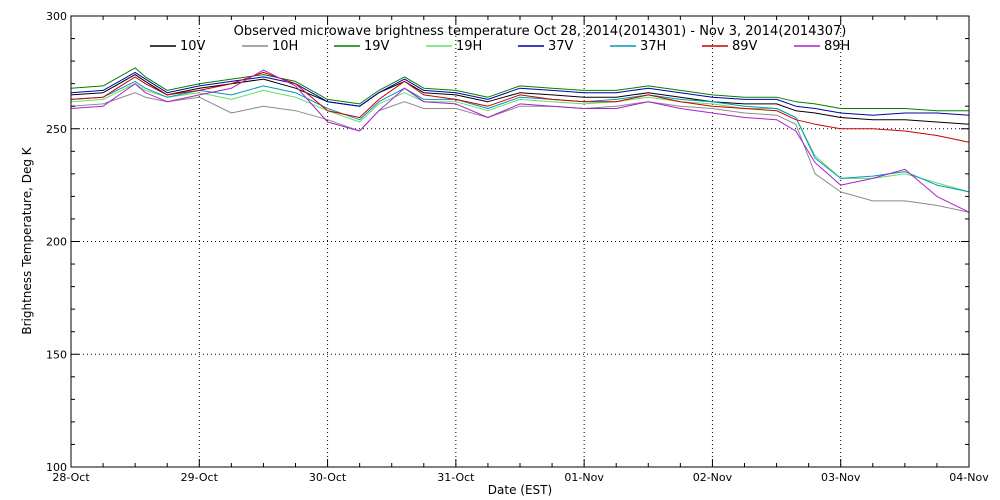 This screenshot has height=500, width=1000. I want to click on x-tick-label: 28-Oct, so click(71, 477).